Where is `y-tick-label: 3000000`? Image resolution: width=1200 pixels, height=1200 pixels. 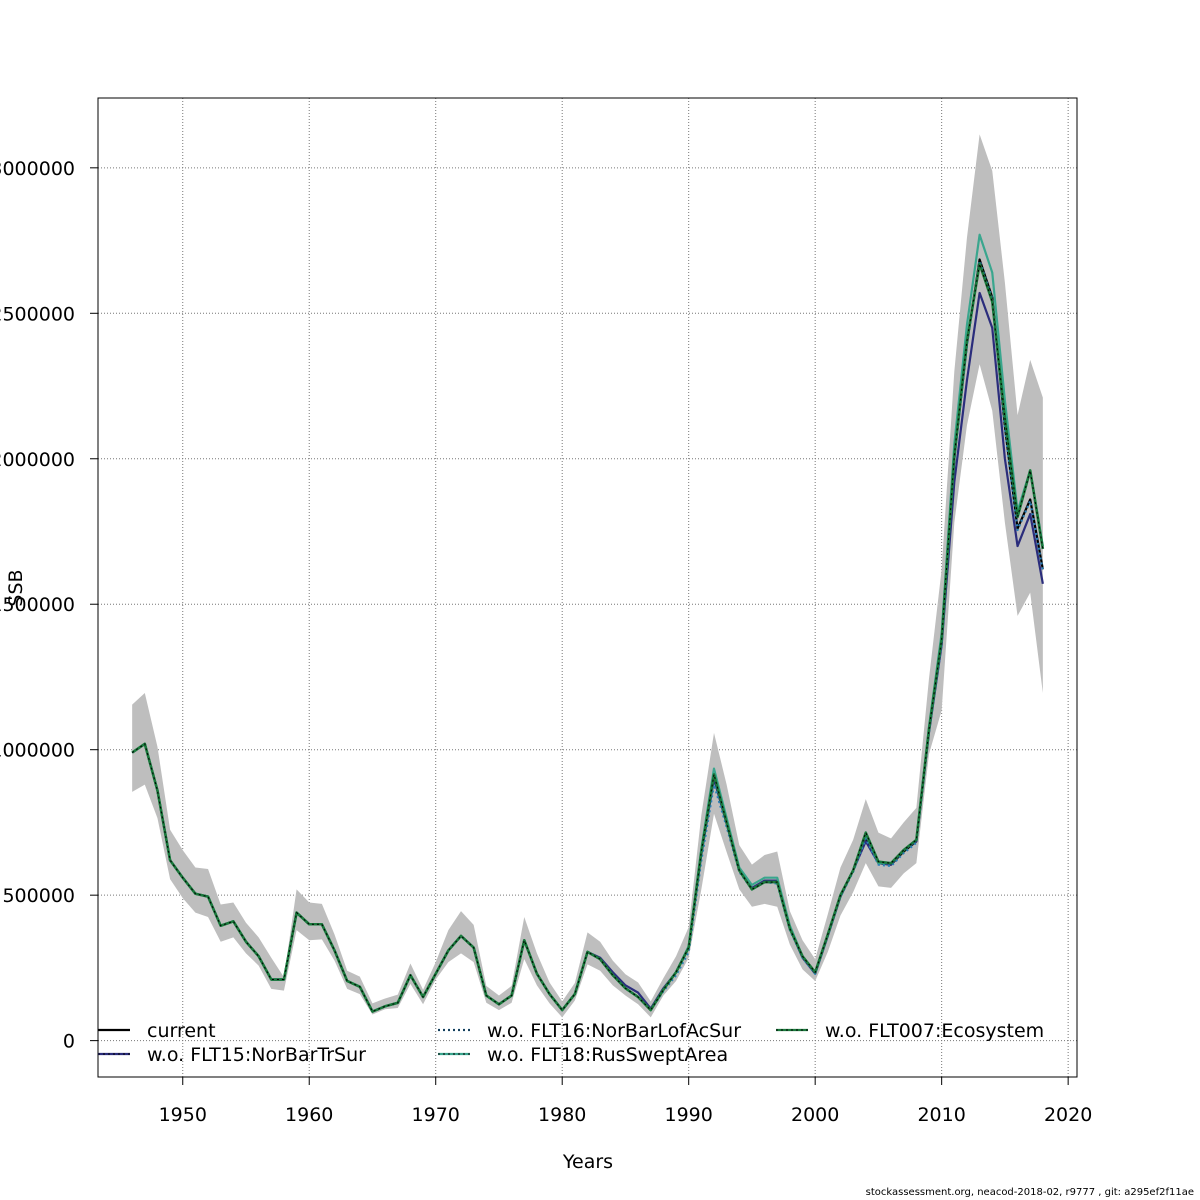 y-tick-label: 3000000 is located at coordinates (37, 169).